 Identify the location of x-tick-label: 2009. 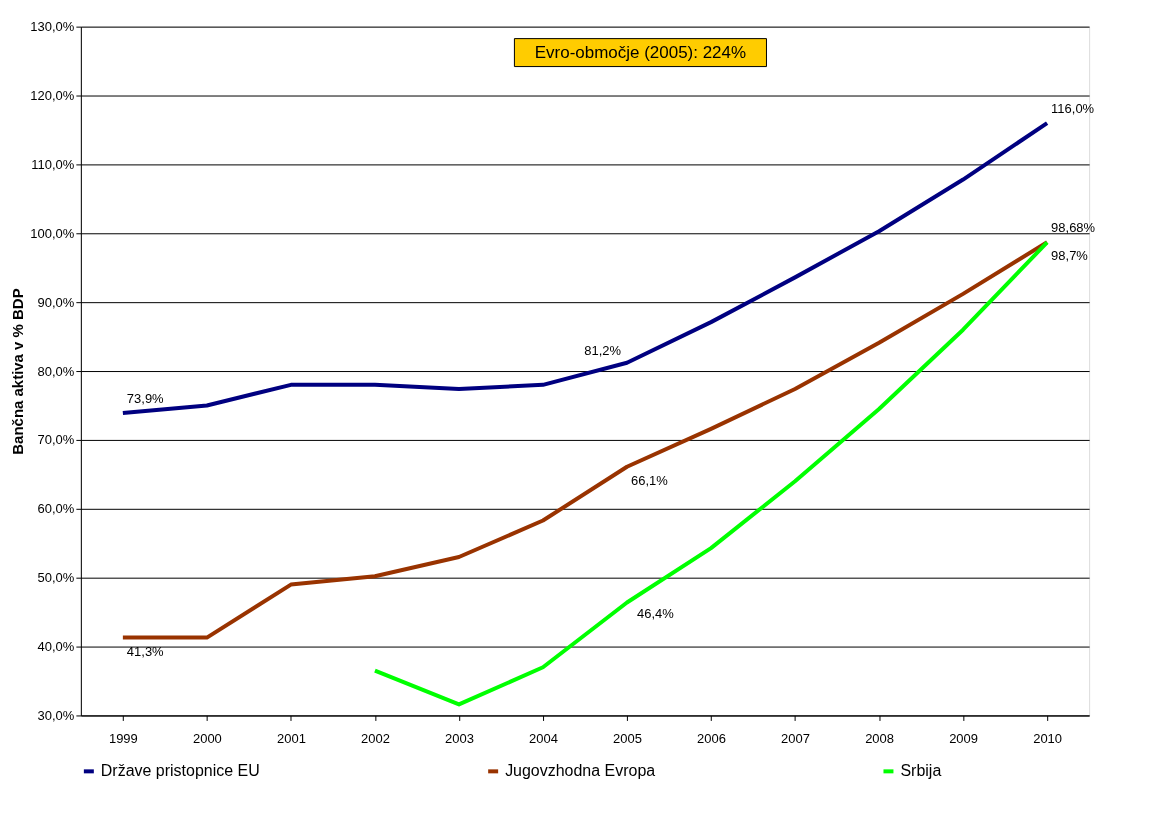
(964, 738).